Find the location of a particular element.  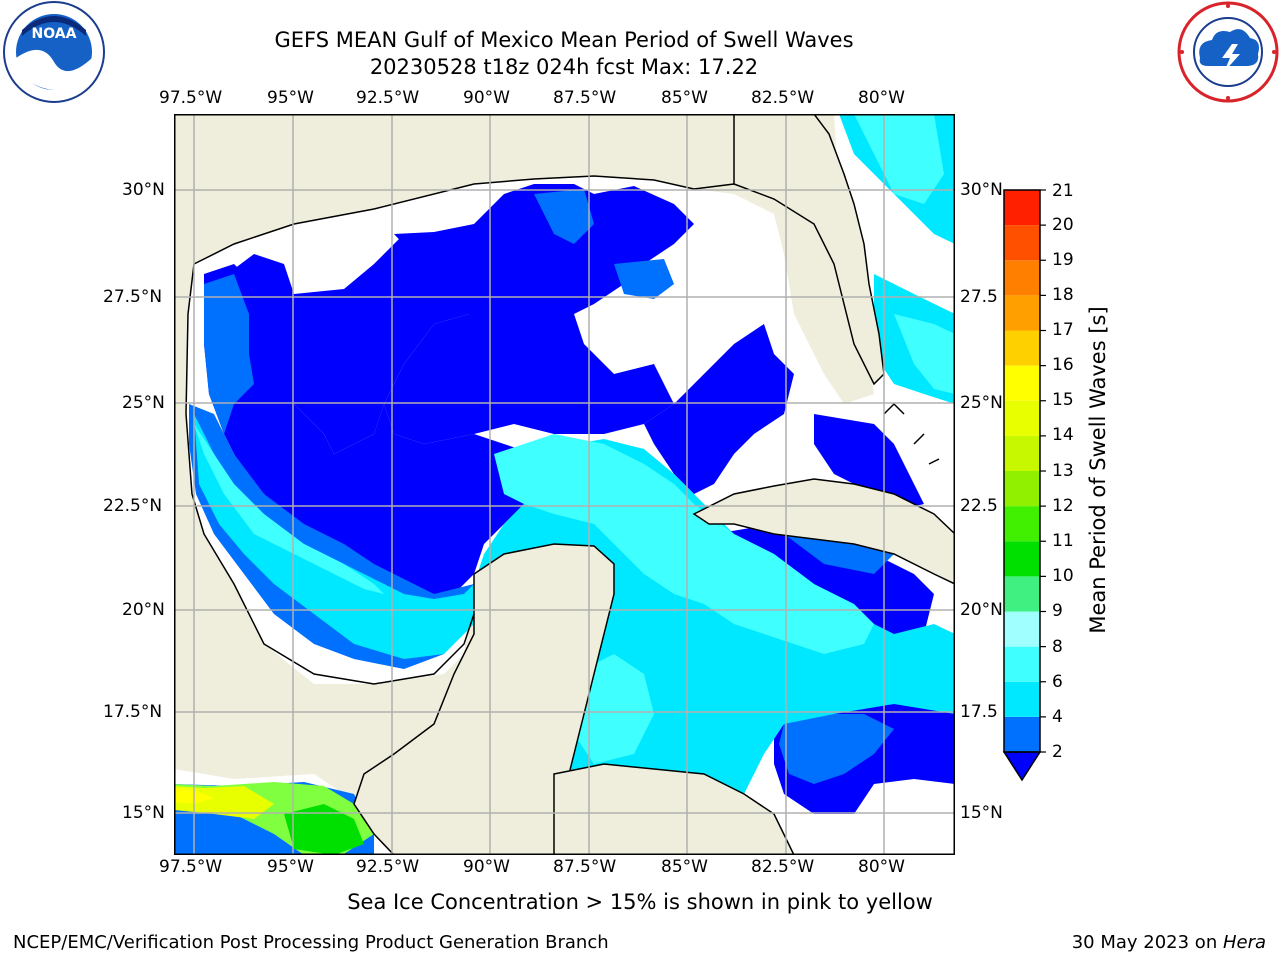

colorbar is located at coordinates (1024, 485).